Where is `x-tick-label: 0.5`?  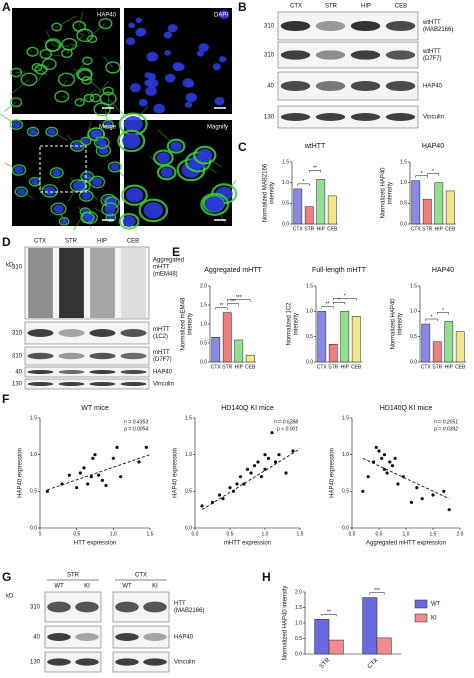 x-tick-label: 0.5 is located at coordinates (379, 534).